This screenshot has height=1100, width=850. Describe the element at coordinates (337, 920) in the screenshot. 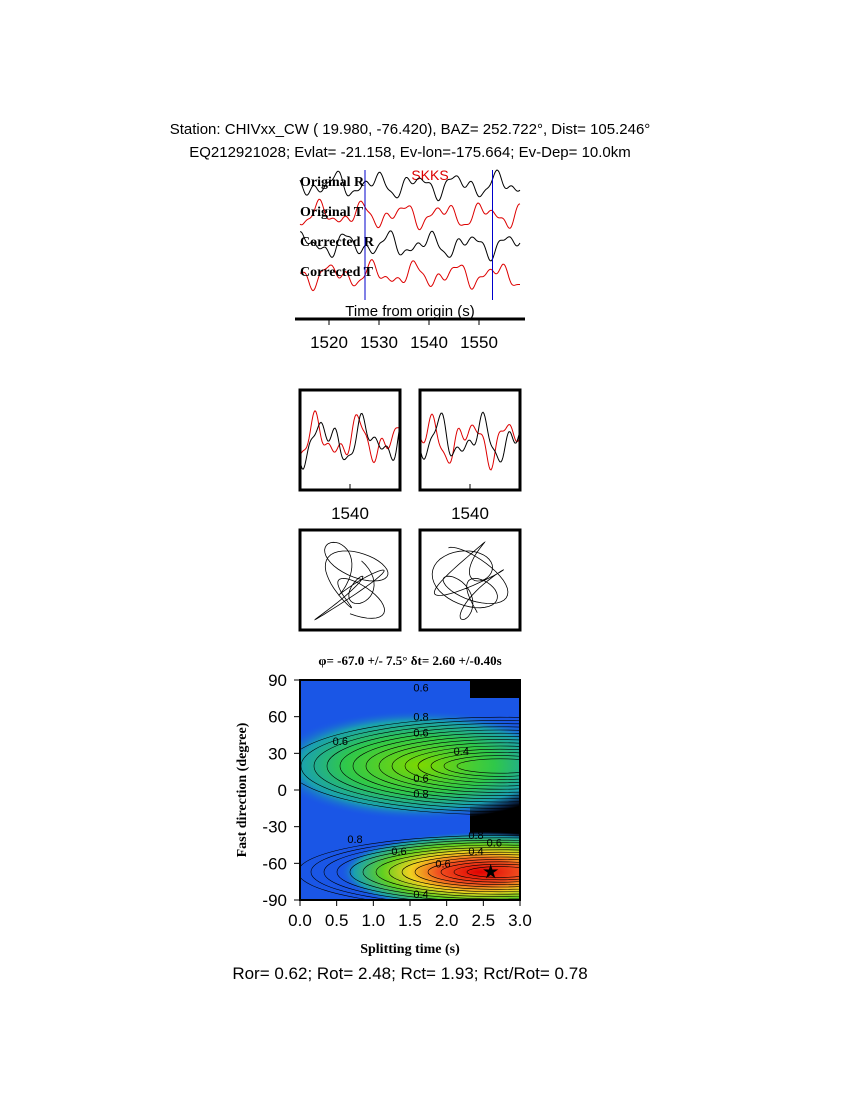

I see `x-tick-label: 0.5` at that location.